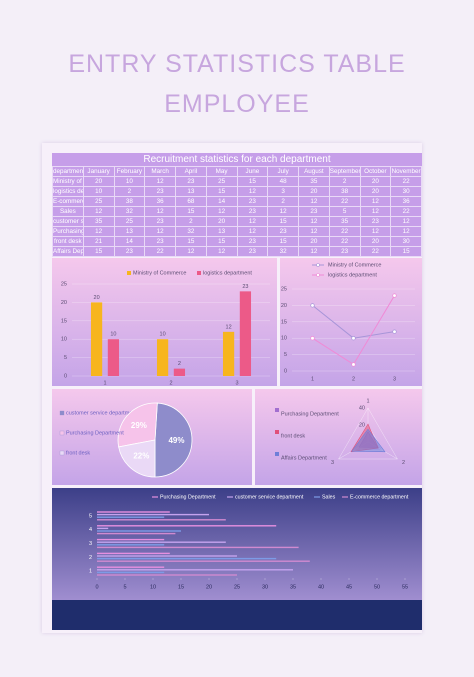  I want to click on table-cell: Purchasing Department, so click(68, 231).